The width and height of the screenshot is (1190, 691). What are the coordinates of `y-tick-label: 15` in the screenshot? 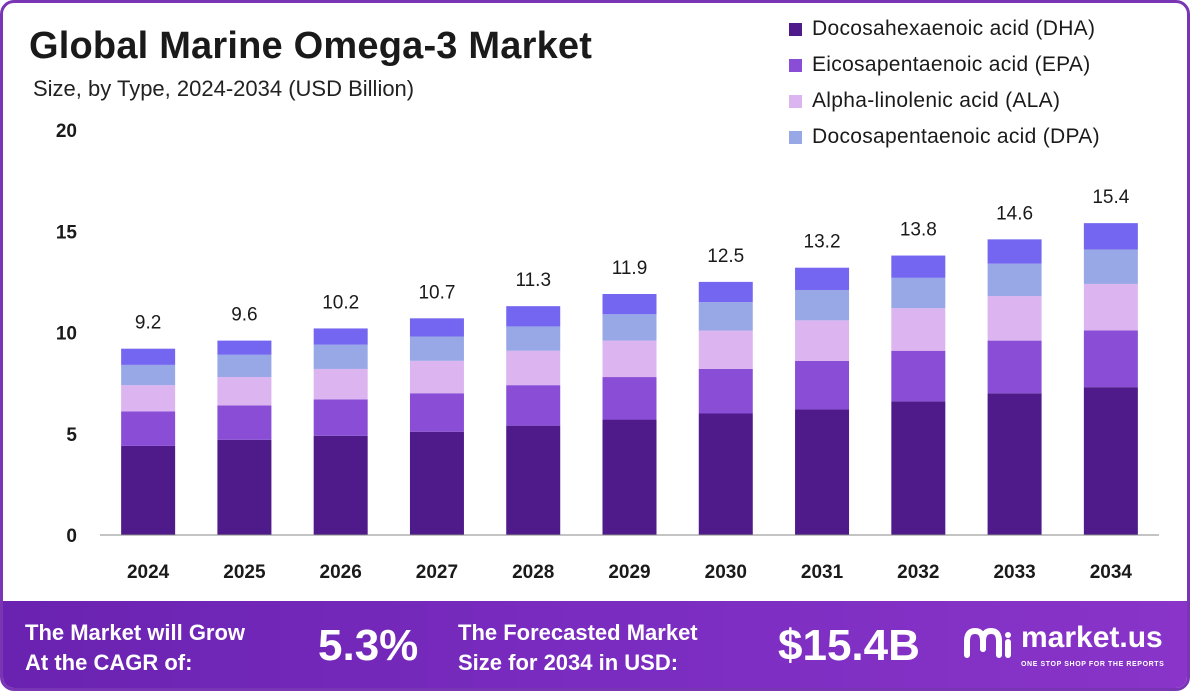 It's located at (67, 232).